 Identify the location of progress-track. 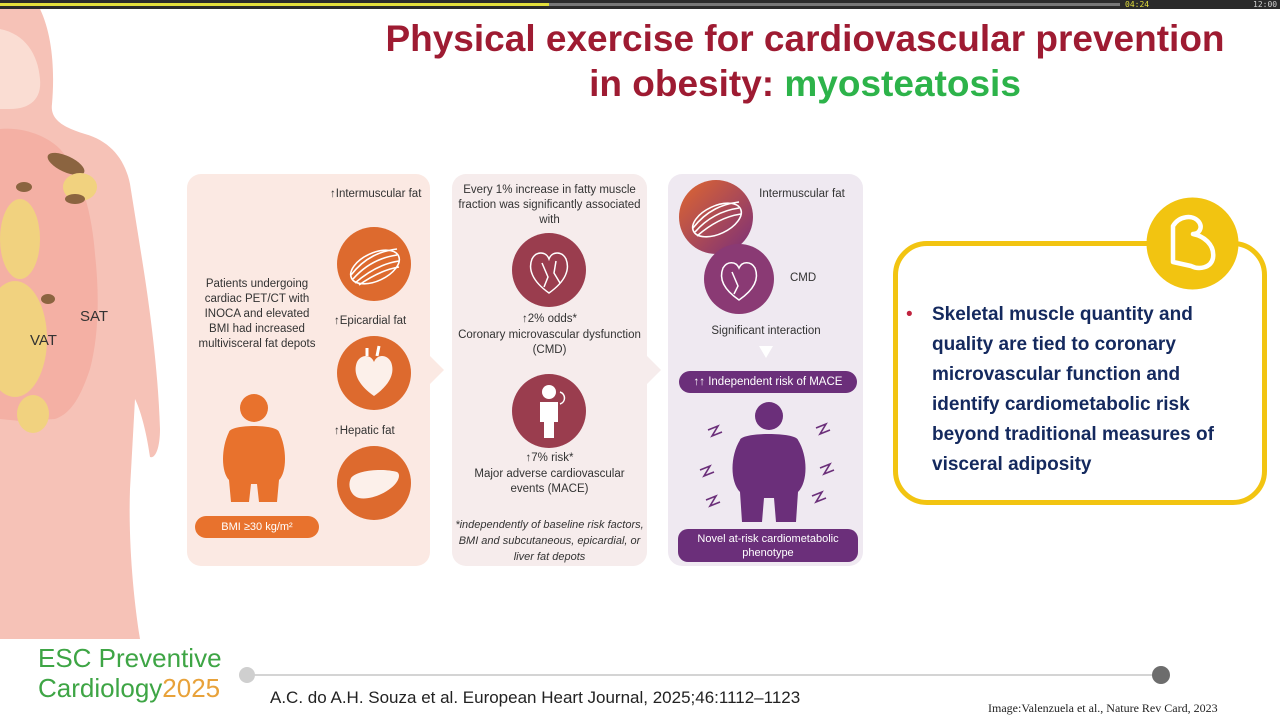
(560, 4).